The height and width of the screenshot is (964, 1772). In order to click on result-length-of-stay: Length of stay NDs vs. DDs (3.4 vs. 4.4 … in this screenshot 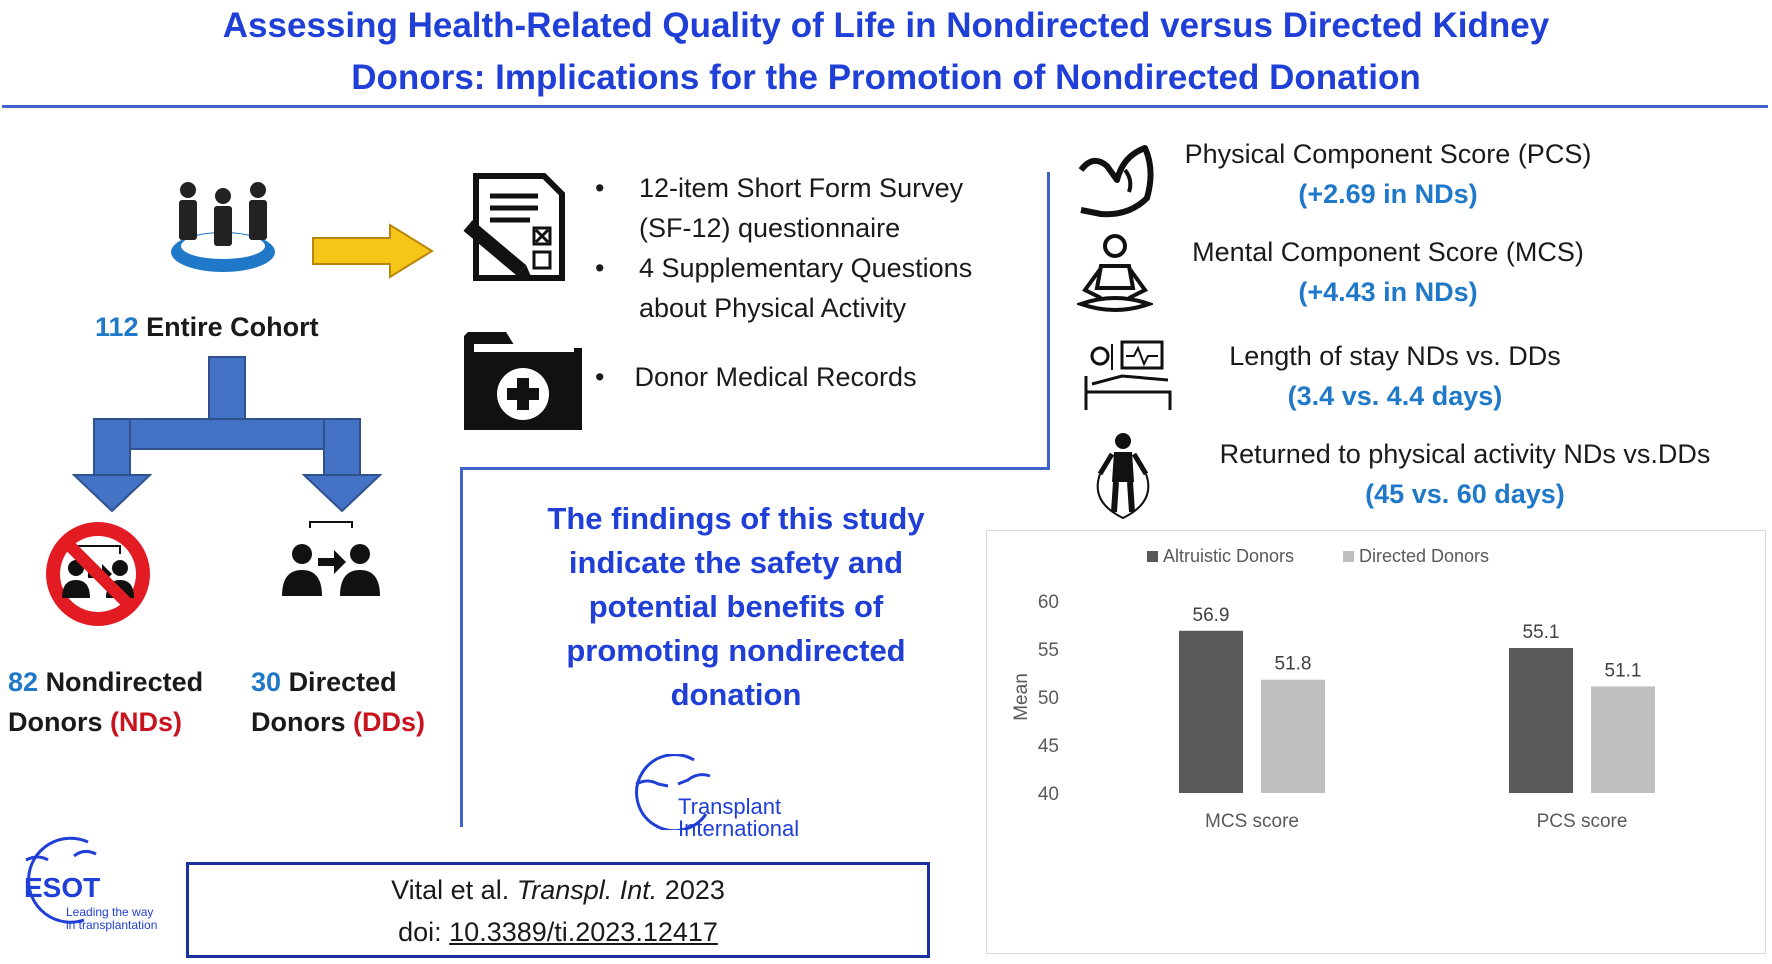, I will do `click(1395, 376)`.